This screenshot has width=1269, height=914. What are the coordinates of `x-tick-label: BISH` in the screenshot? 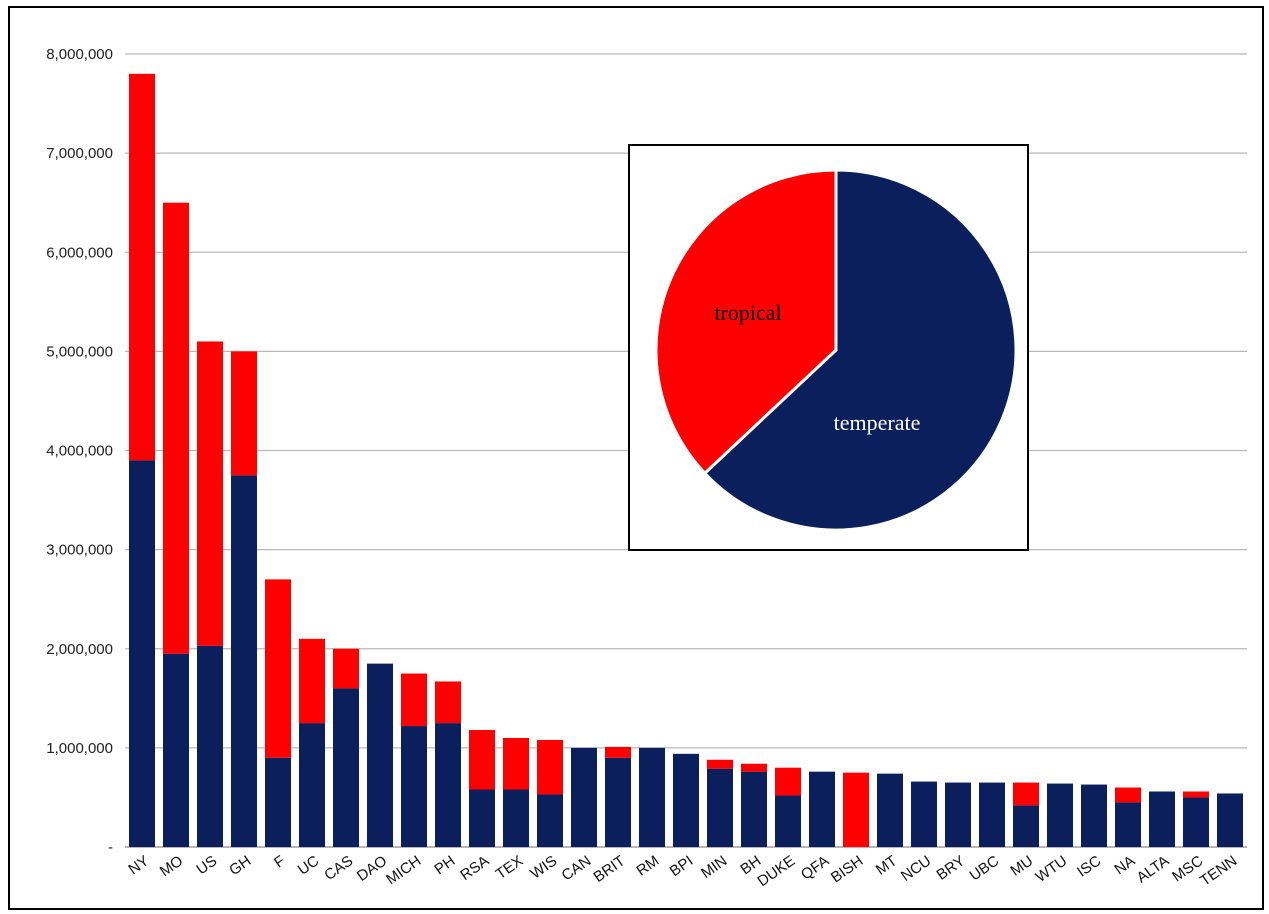 It's located at (847, 869).